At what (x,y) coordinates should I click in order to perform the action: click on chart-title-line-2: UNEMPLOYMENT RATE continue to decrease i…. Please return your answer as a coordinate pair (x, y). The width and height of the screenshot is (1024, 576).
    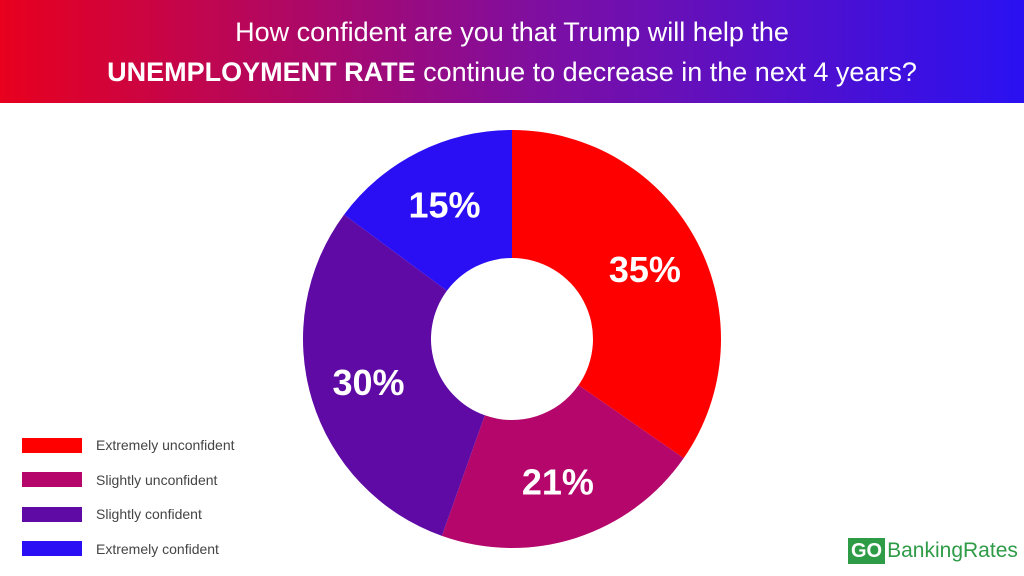
    Looking at the image, I should click on (512, 72).